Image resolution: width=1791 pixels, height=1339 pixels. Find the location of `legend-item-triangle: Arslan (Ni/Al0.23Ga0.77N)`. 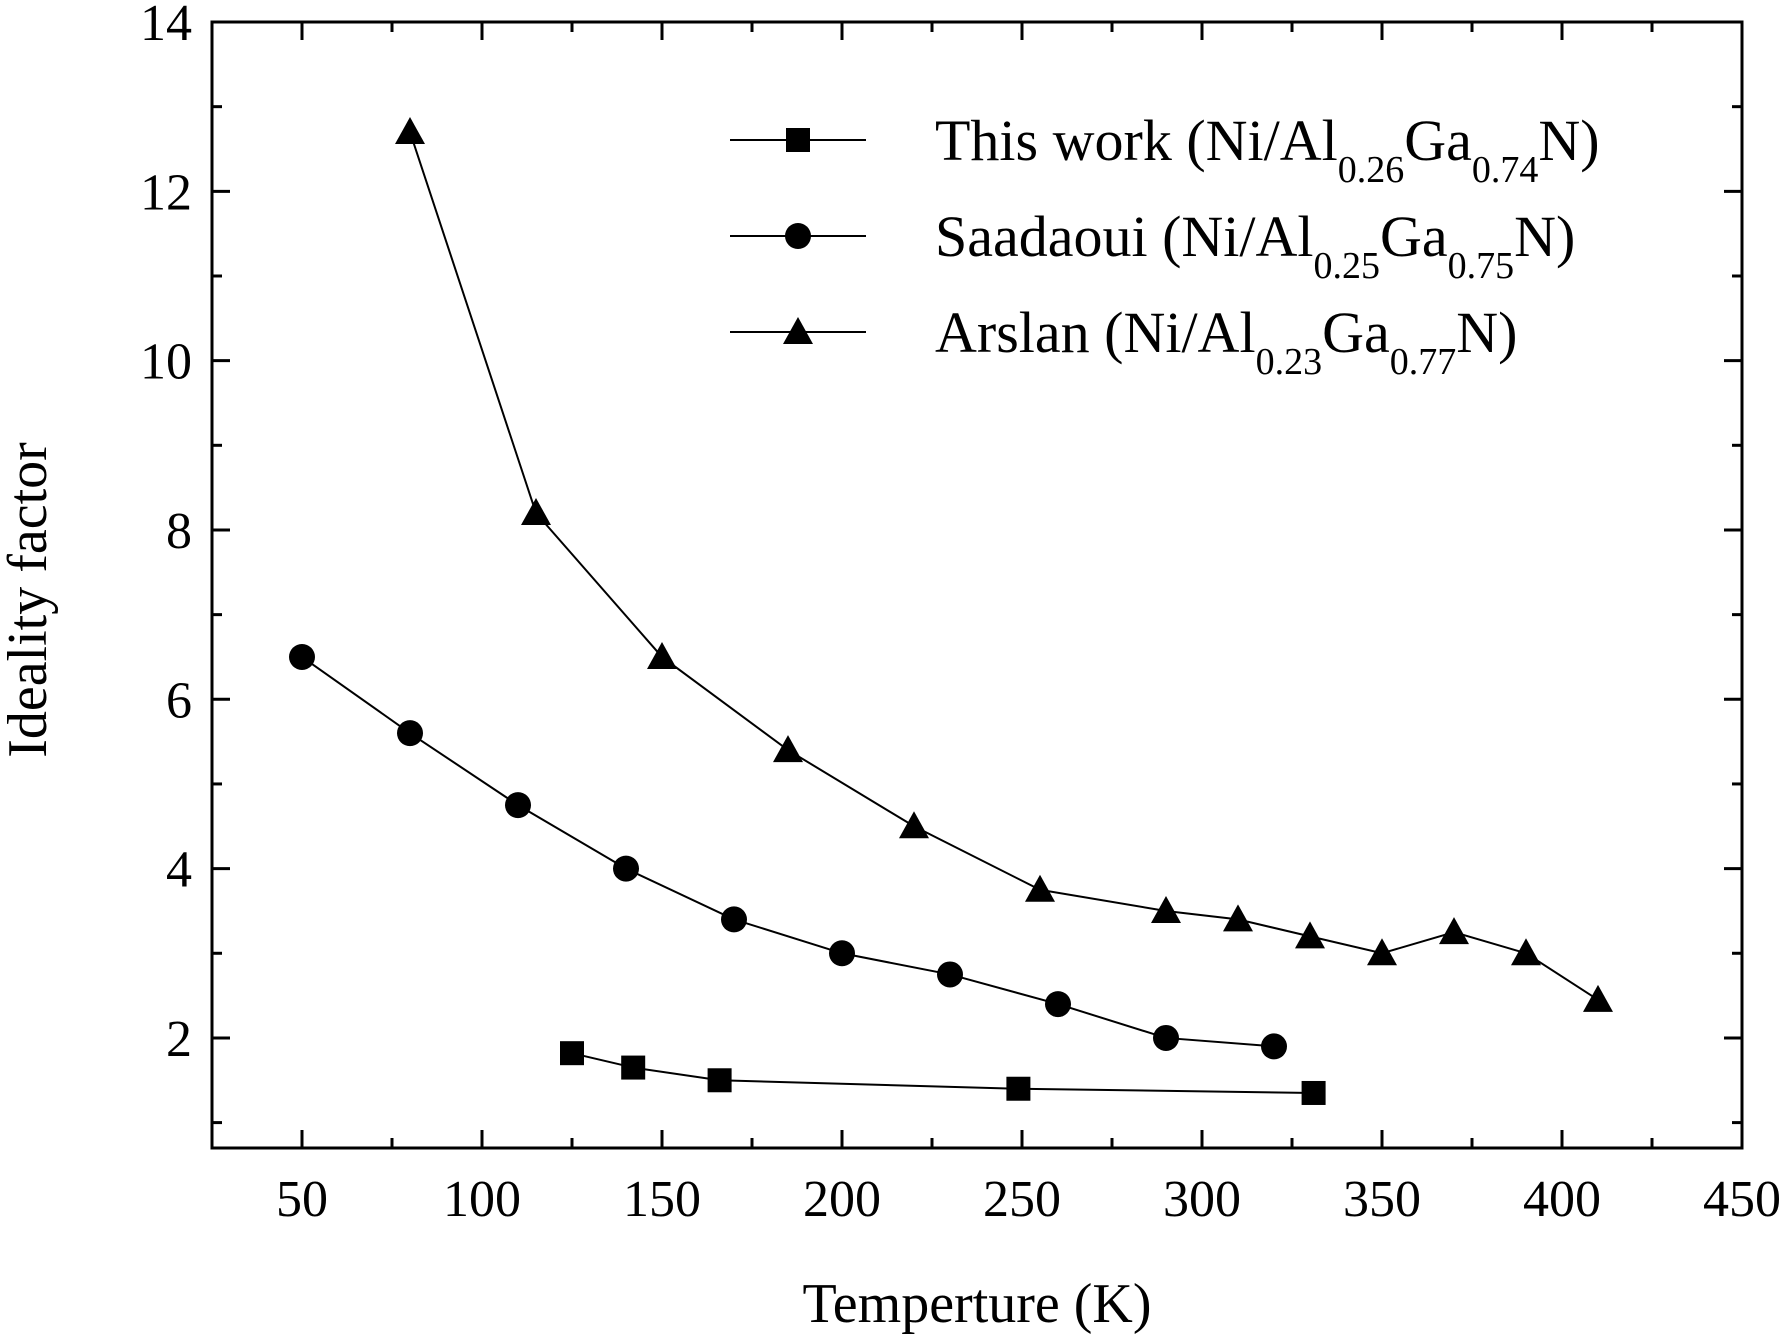

legend-item-triangle: Arslan (Ni/Al0.23Ga0.77N) is located at coordinates (1123, 341).